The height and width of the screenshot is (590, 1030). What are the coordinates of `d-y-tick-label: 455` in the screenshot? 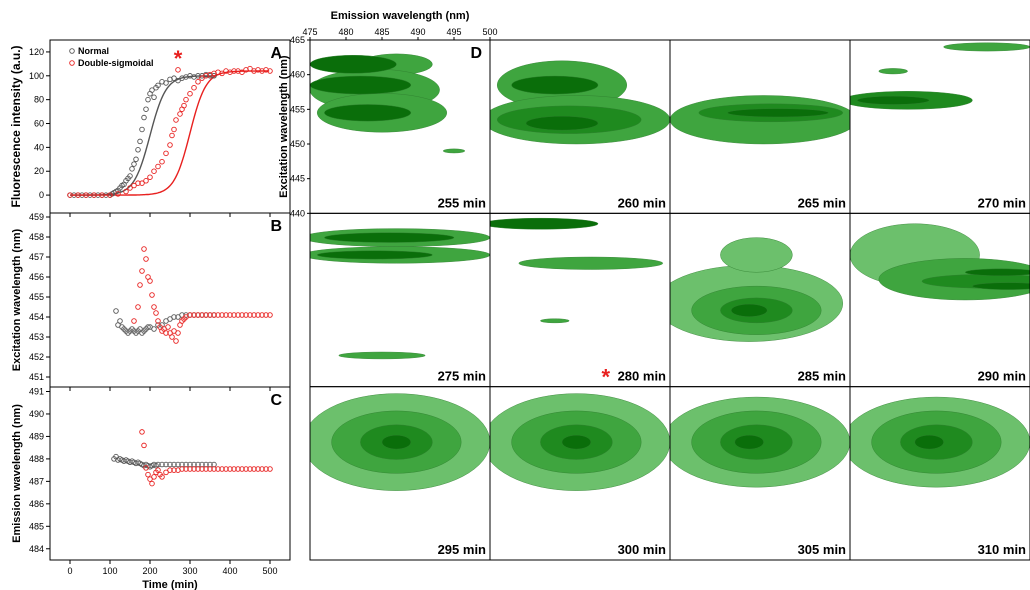 It's located at (297, 109).